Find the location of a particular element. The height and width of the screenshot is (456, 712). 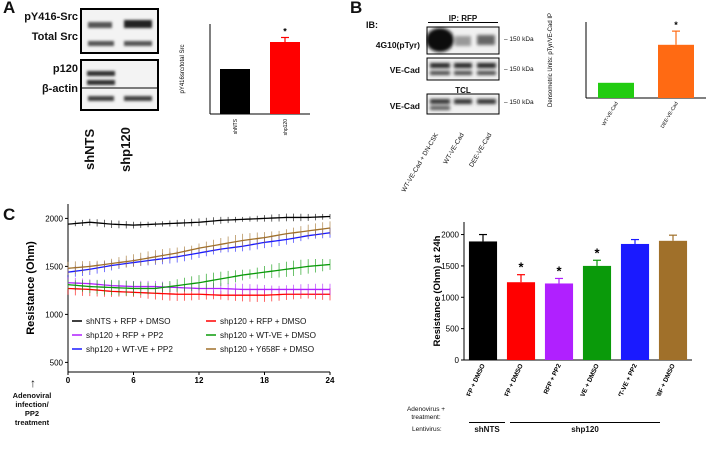

category-label: WT-VE + PP2 is located at coordinates (627, 379).